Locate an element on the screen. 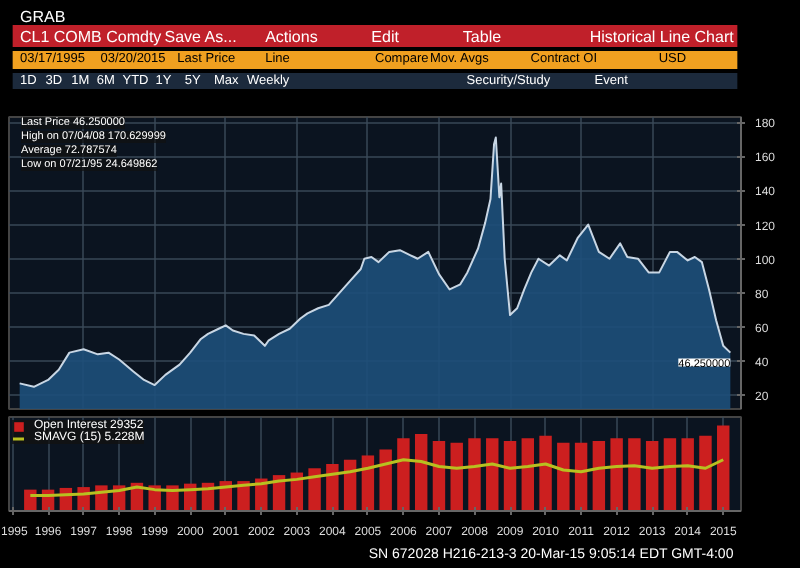 The width and height of the screenshot is (800, 572). text: Edit is located at coordinates (386, 37).